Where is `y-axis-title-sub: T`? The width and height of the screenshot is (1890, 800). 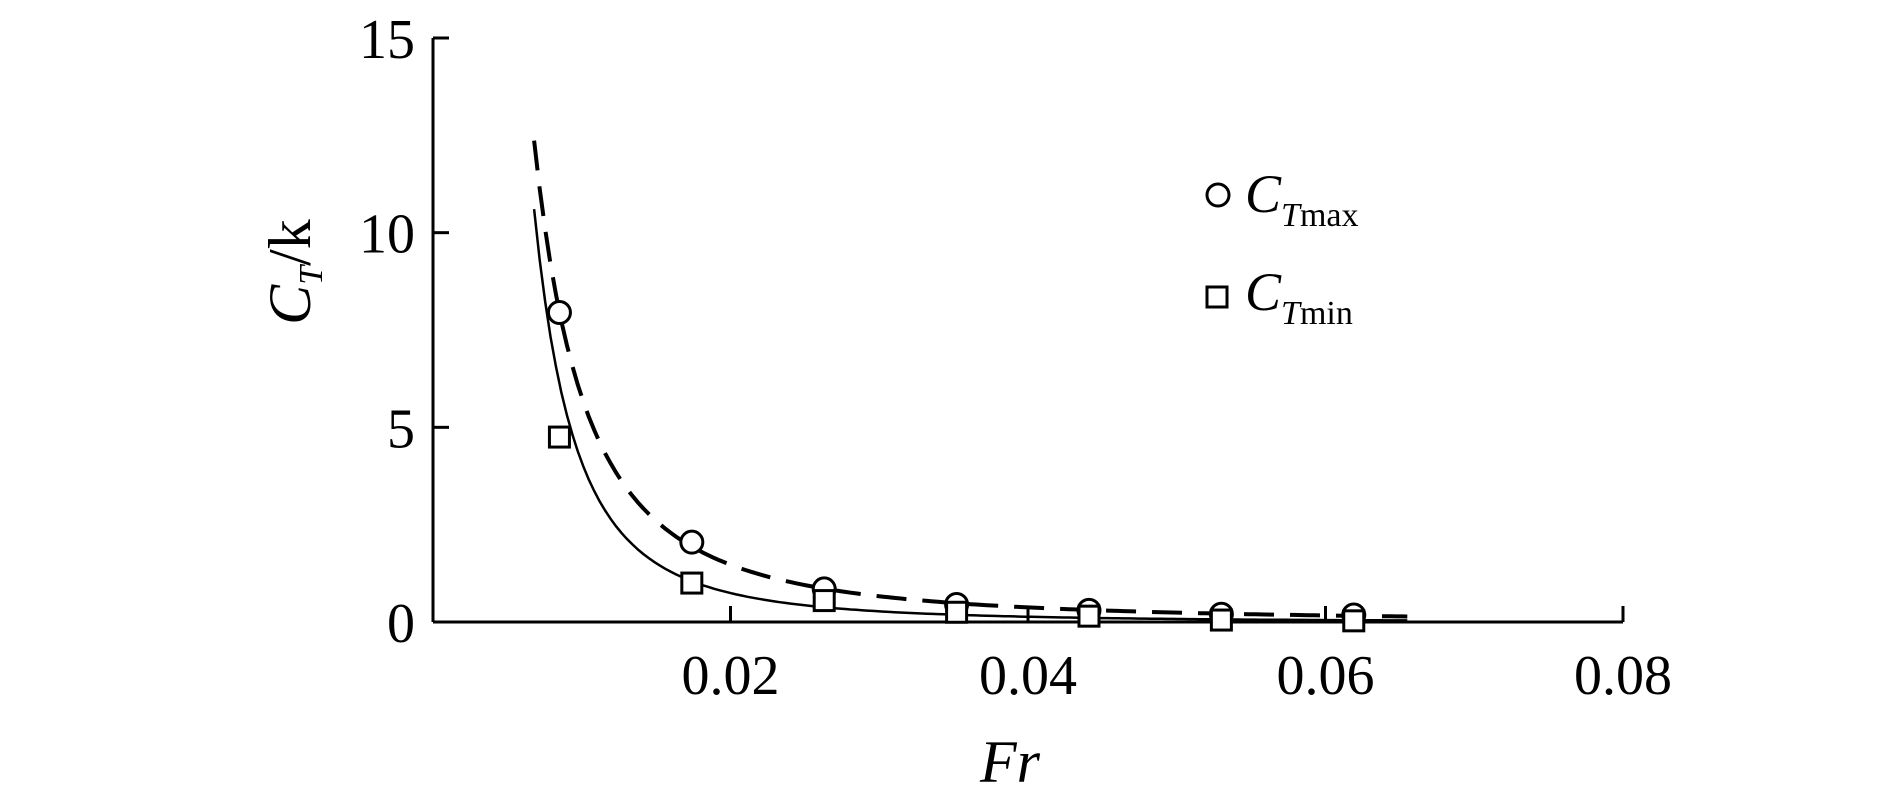 y-axis-title-sub: T is located at coordinates (311, 274).